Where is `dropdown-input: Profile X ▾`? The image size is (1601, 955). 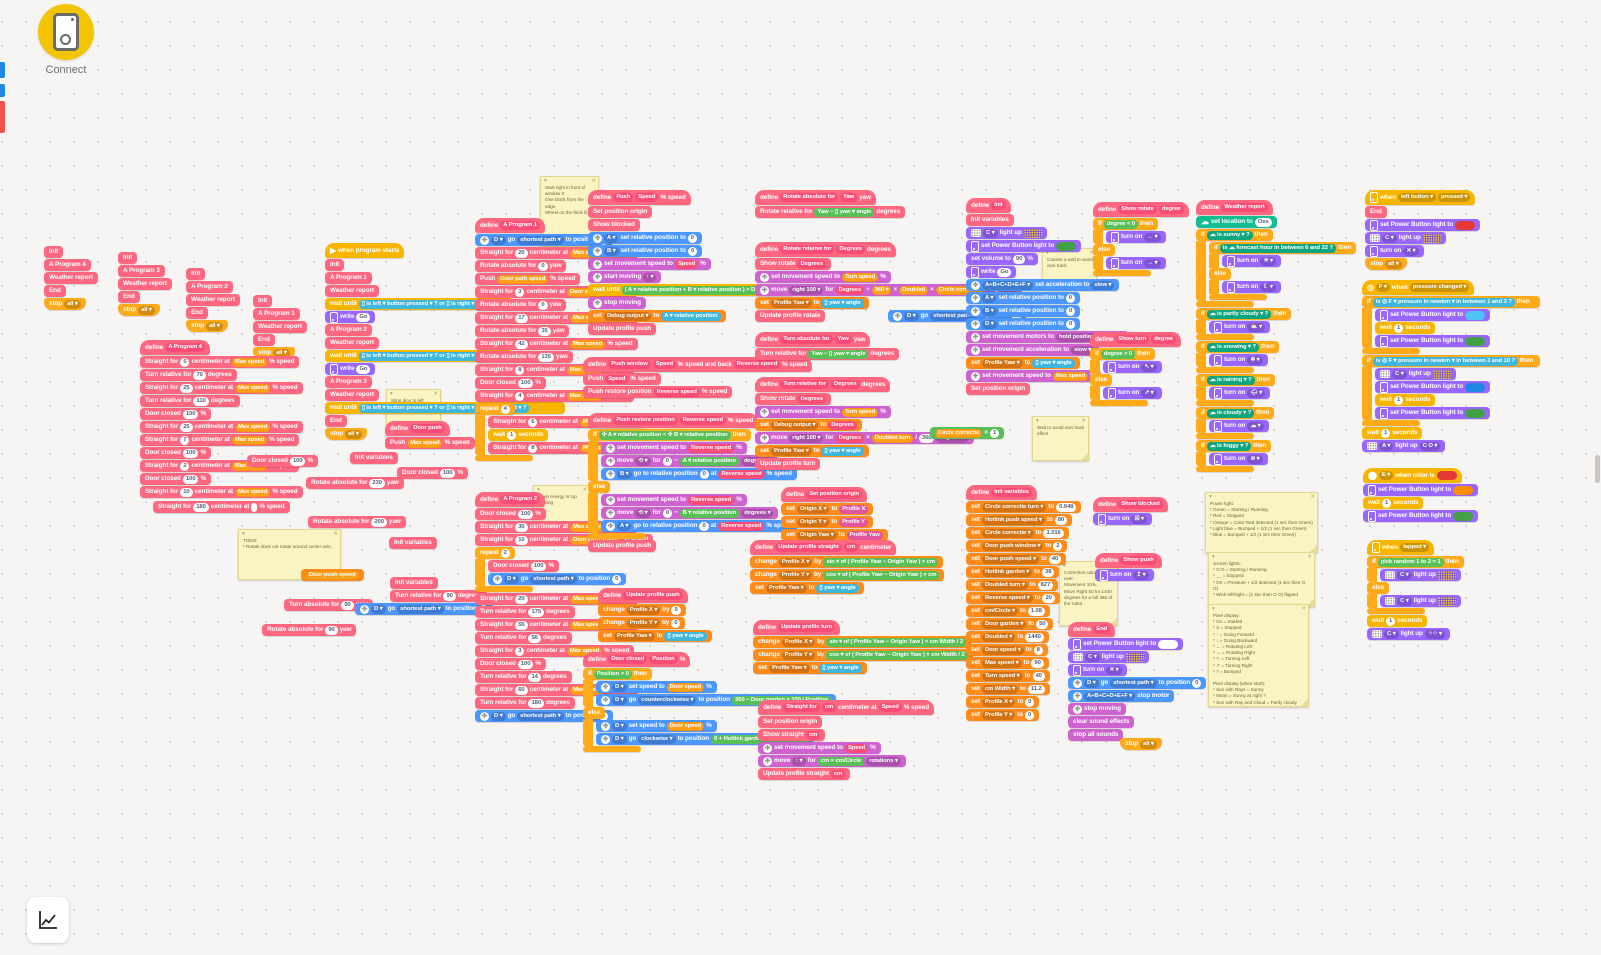 dropdown-input: Profile X ▾ is located at coordinates (798, 642).